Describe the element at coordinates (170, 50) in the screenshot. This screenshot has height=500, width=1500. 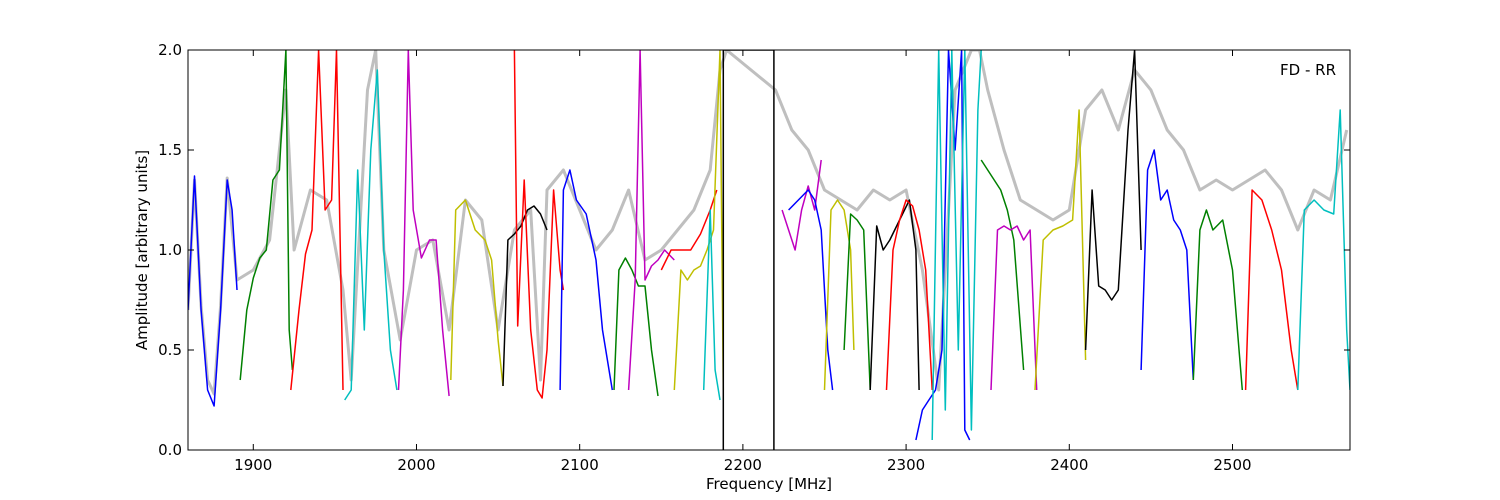
I see `y-tick-label: 2.0` at that location.